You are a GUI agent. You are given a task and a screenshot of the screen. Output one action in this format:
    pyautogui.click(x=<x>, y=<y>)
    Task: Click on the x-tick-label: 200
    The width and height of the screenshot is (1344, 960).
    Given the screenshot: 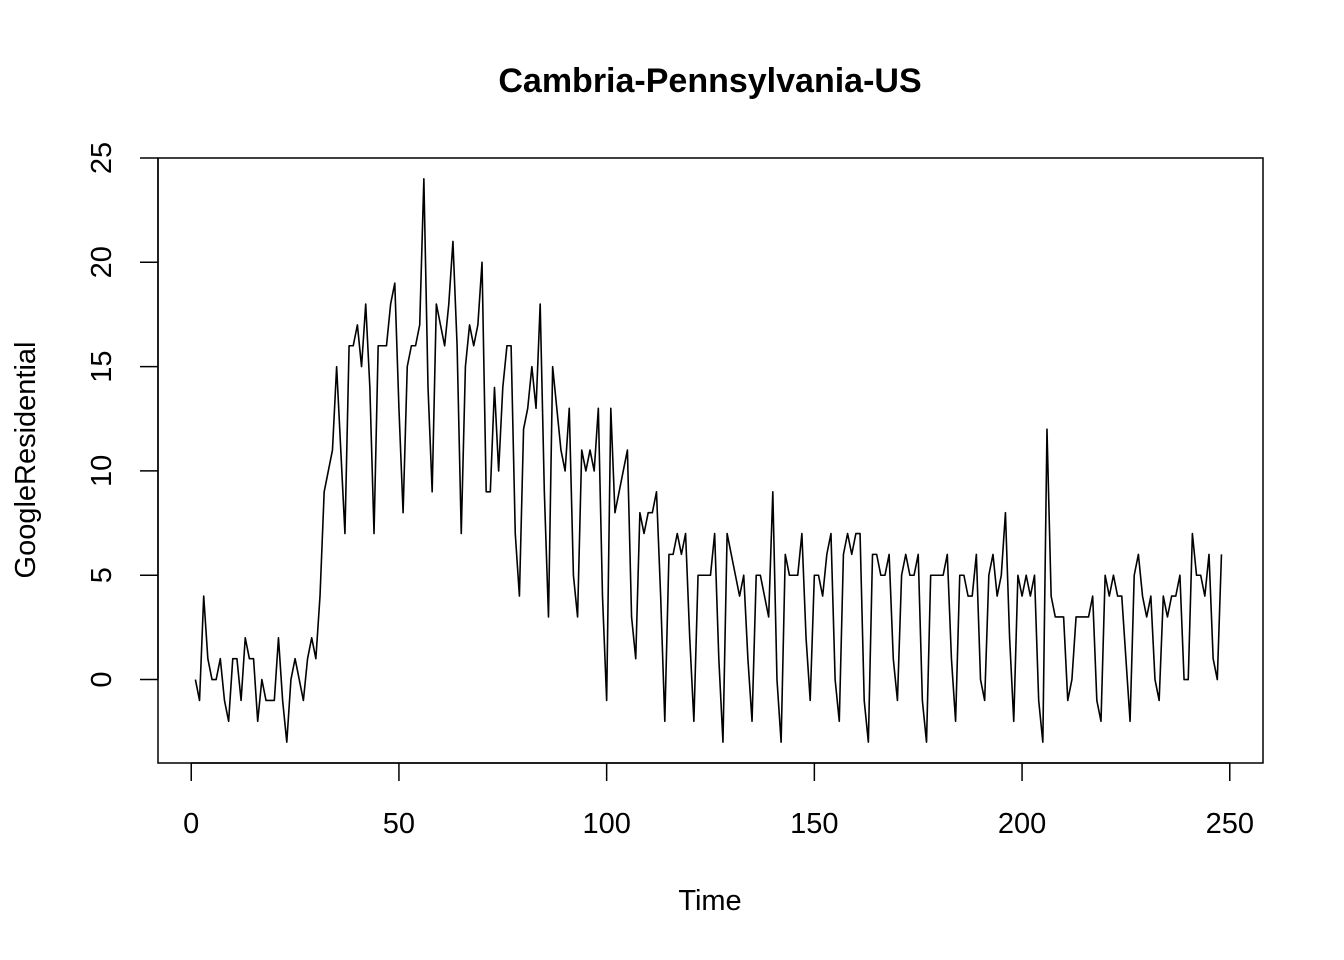 What is the action you would take?
    pyautogui.click(x=1022, y=824)
    